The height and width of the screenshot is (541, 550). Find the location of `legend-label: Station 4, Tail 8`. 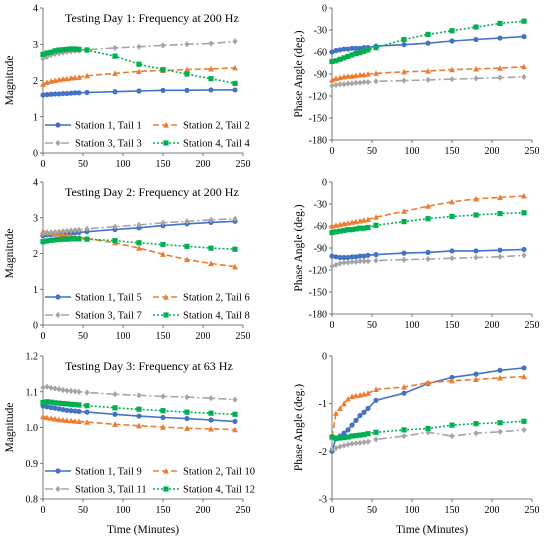

legend-label: Station 4, Tail 8 is located at coordinates (216, 316).